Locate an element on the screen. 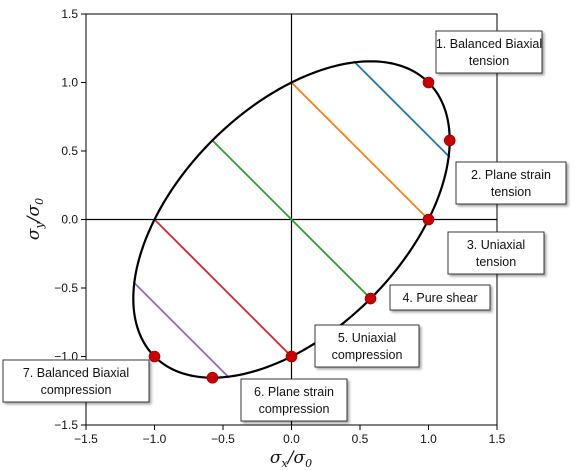 Image resolution: width=579 pixels, height=470 pixels. stress-state-label: 5. Uniaxial compression is located at coordinates (367, 346).